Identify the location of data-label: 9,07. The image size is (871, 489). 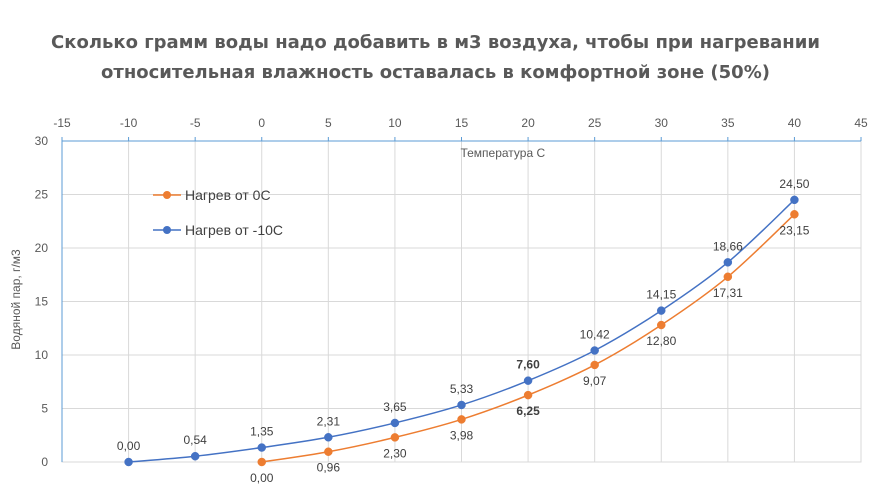
(595, 381).